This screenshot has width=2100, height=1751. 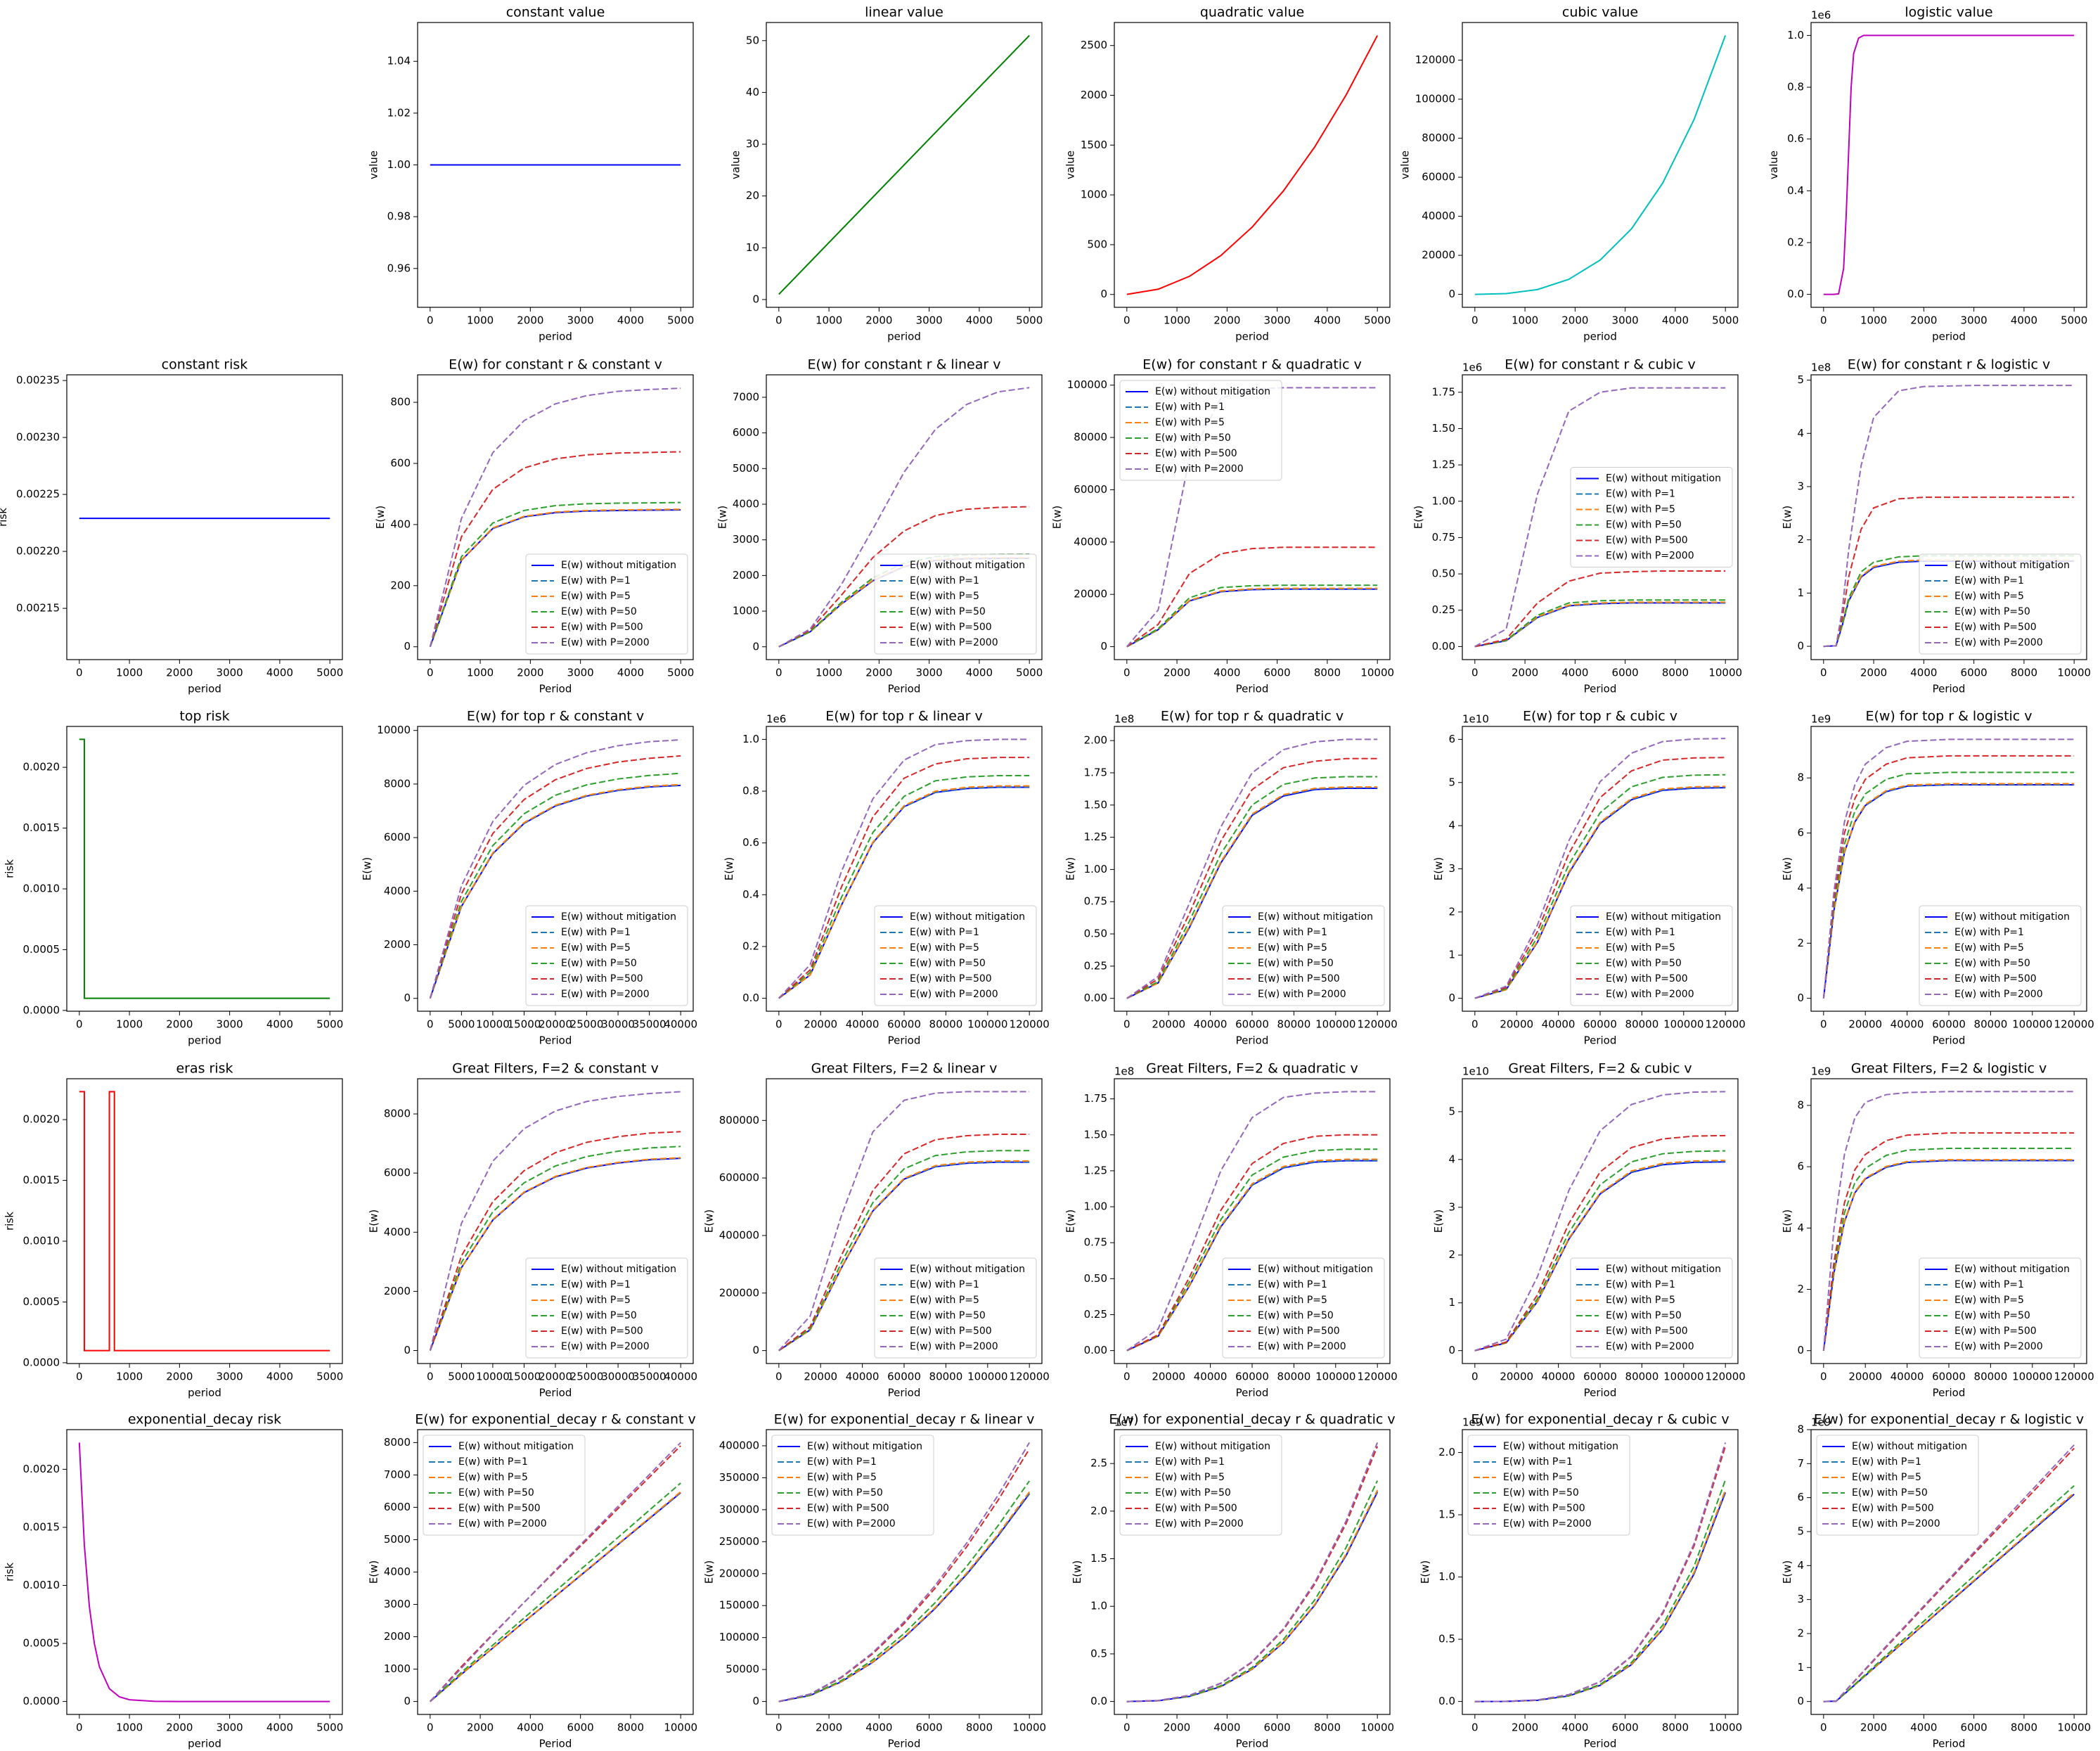 I want to click on chart-title: top risk, so click(x=204, y=716).